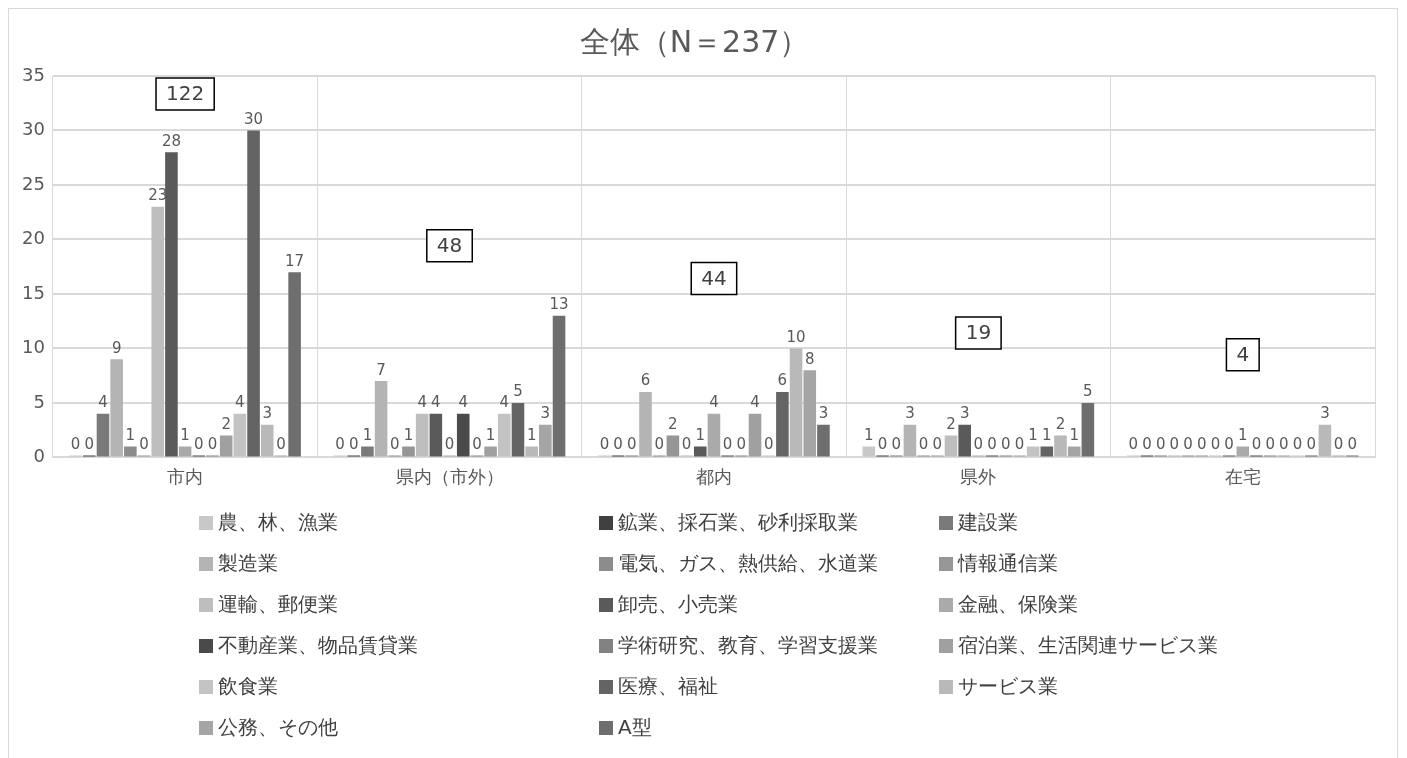 The width and height of the screenshot is (1407, 758). What do you see at coordinates (635, 727) in the screenshot?
I see `legend-label: A型` at bounding box center [635, 727].